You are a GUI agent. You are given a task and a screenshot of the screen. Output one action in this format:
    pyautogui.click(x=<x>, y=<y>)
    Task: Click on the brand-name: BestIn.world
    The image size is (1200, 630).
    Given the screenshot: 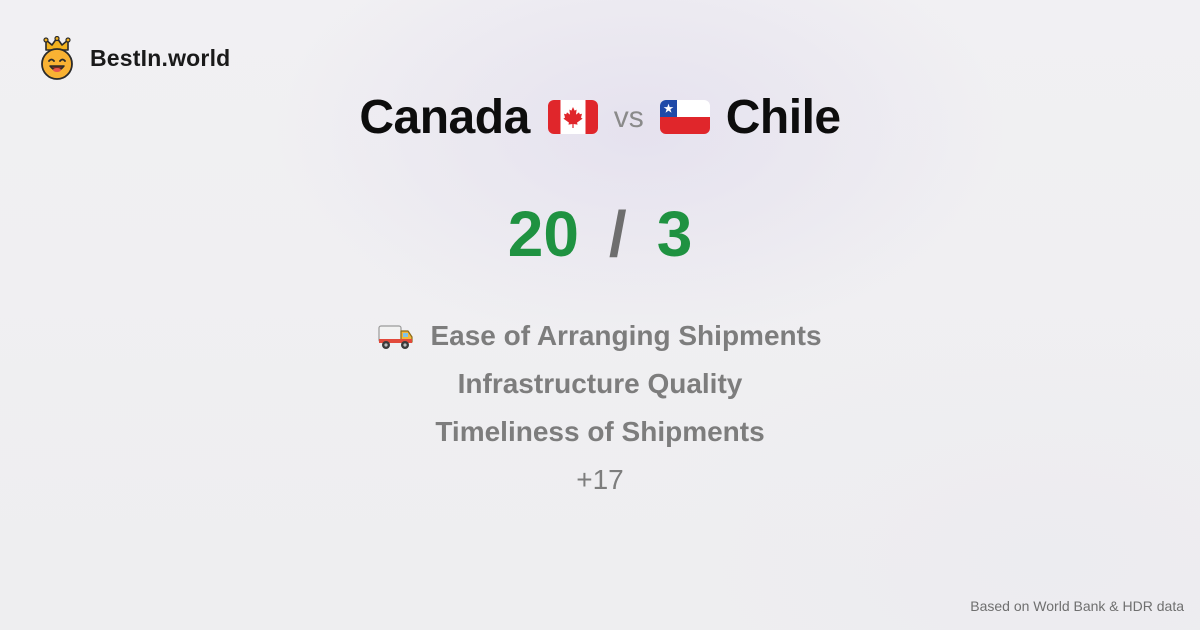 What is the action you would take?
    pyautogui.click(x=160, y=57)
    